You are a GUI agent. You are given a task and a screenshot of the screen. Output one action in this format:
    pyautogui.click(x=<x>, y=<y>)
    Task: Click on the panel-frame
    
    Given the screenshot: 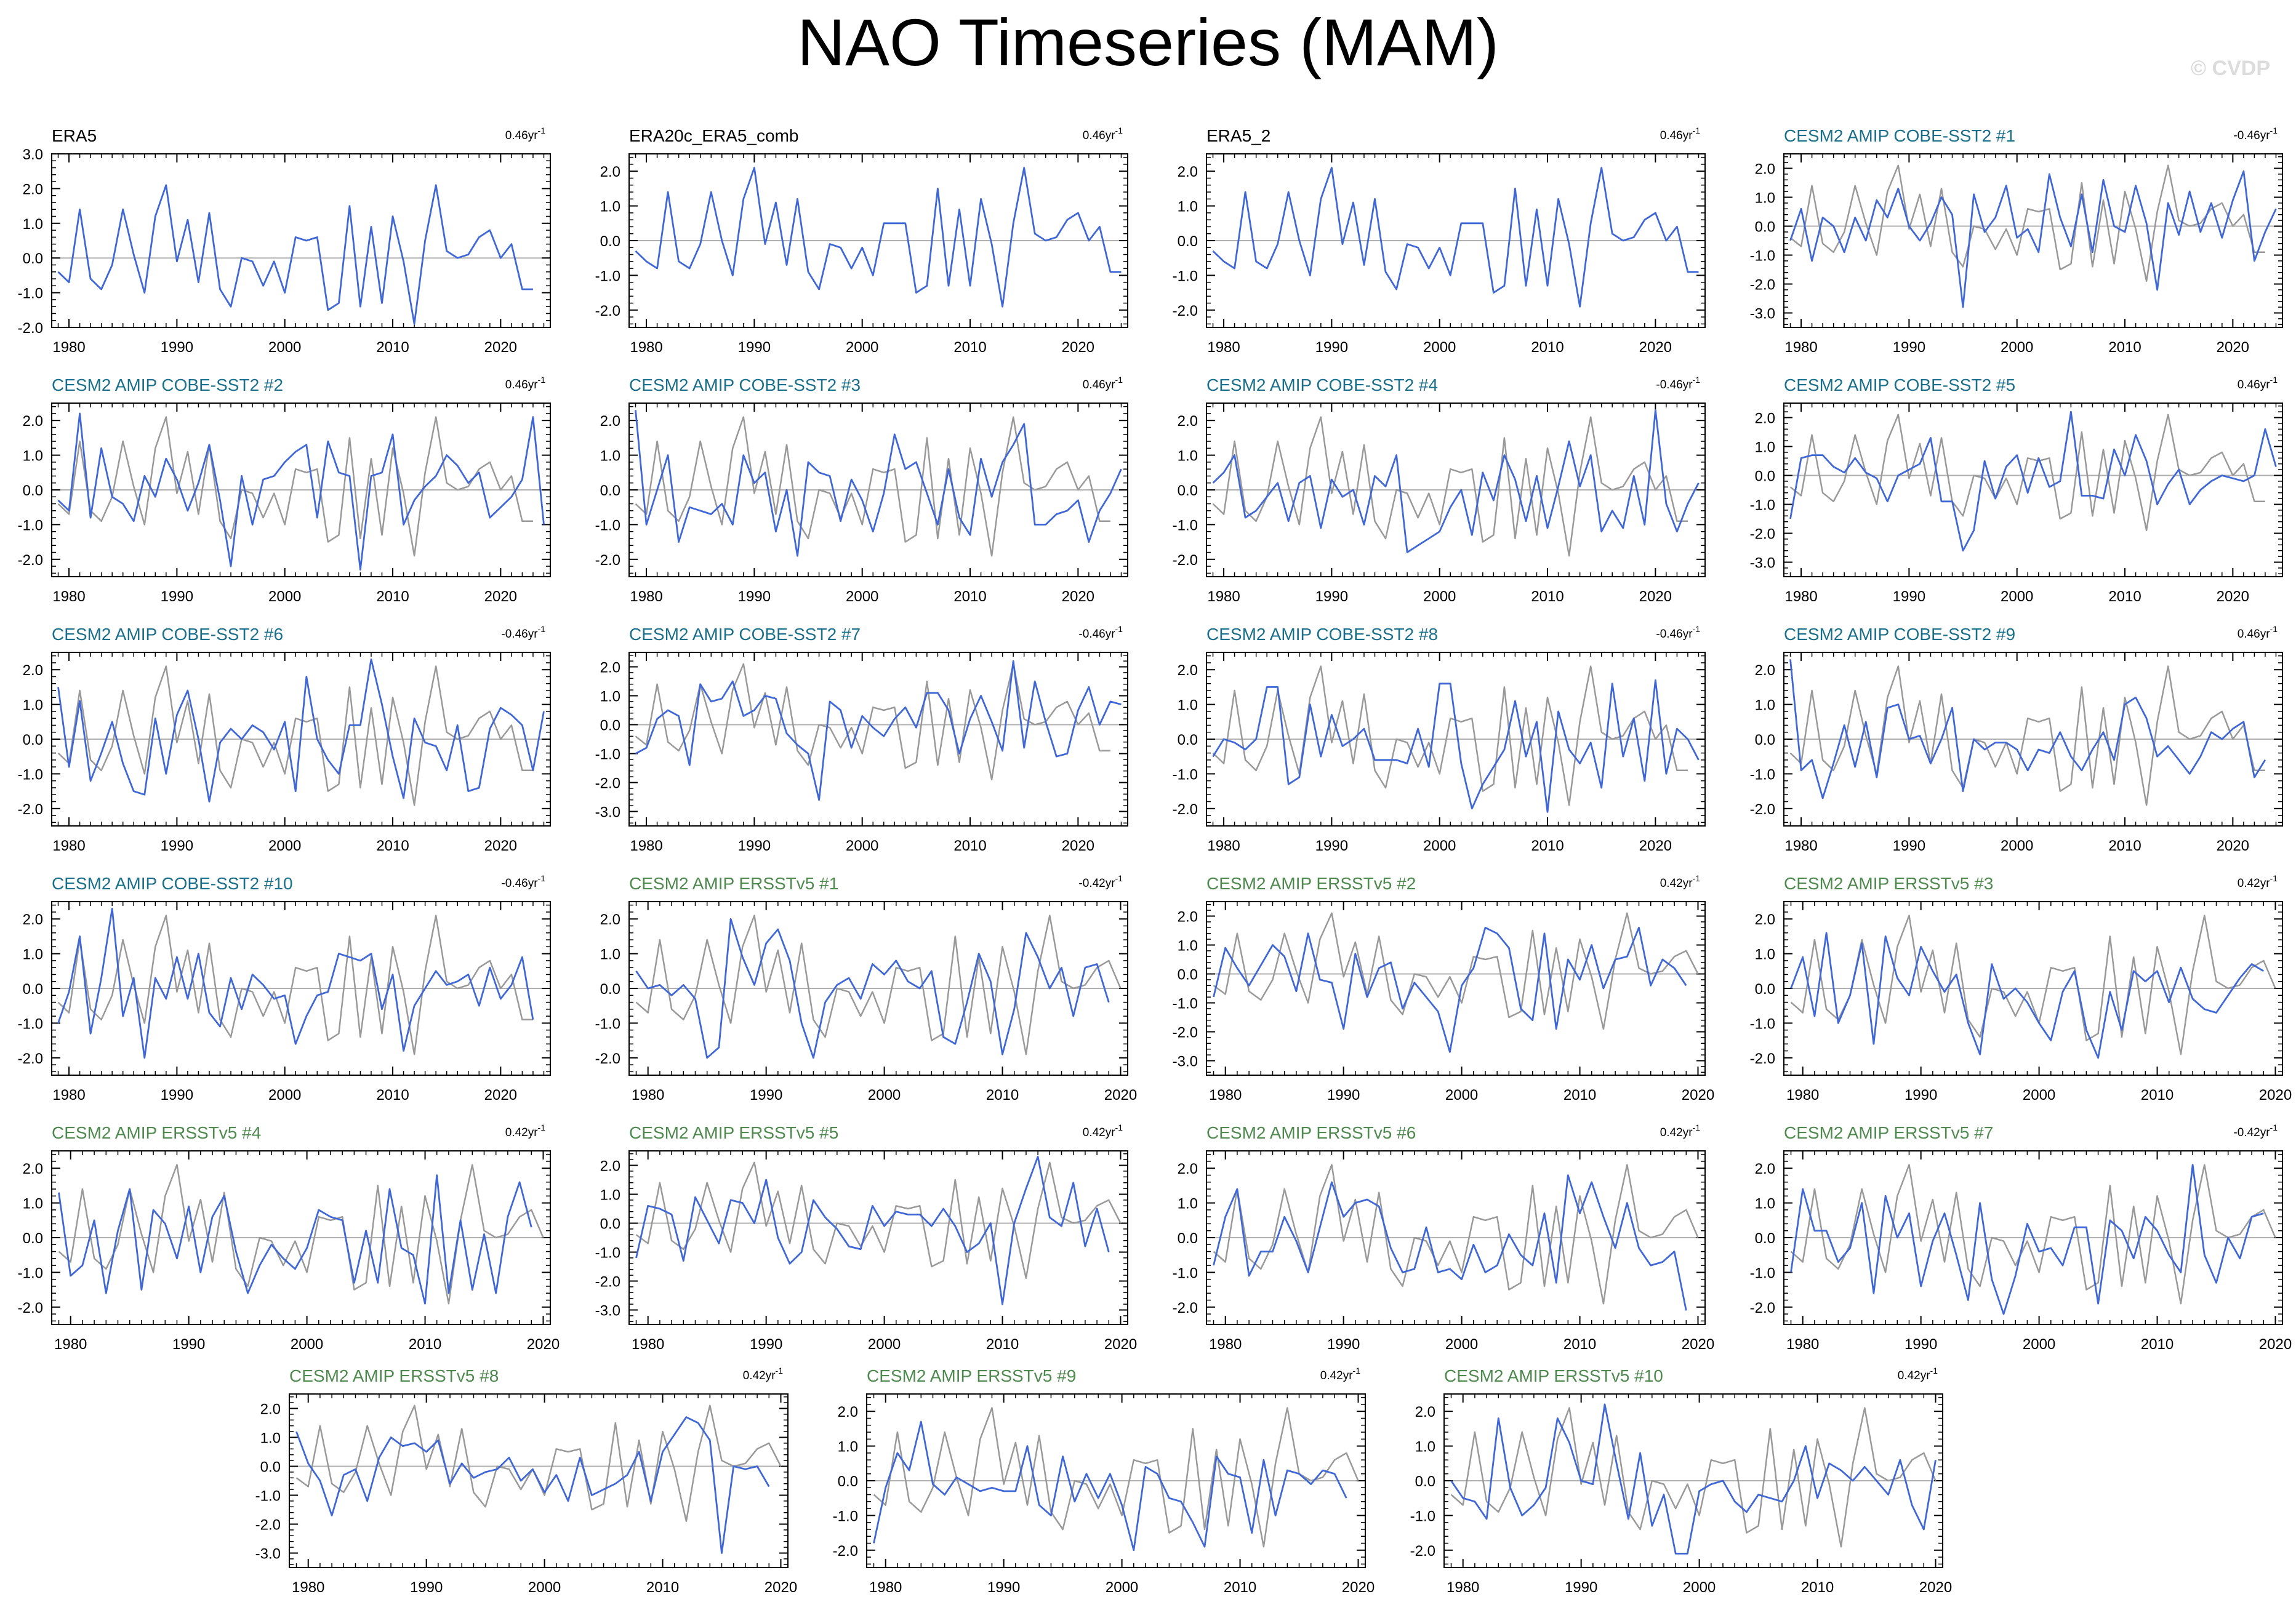 What is the action you would take?
    pyautogui.click(x=2033, y=489)
    